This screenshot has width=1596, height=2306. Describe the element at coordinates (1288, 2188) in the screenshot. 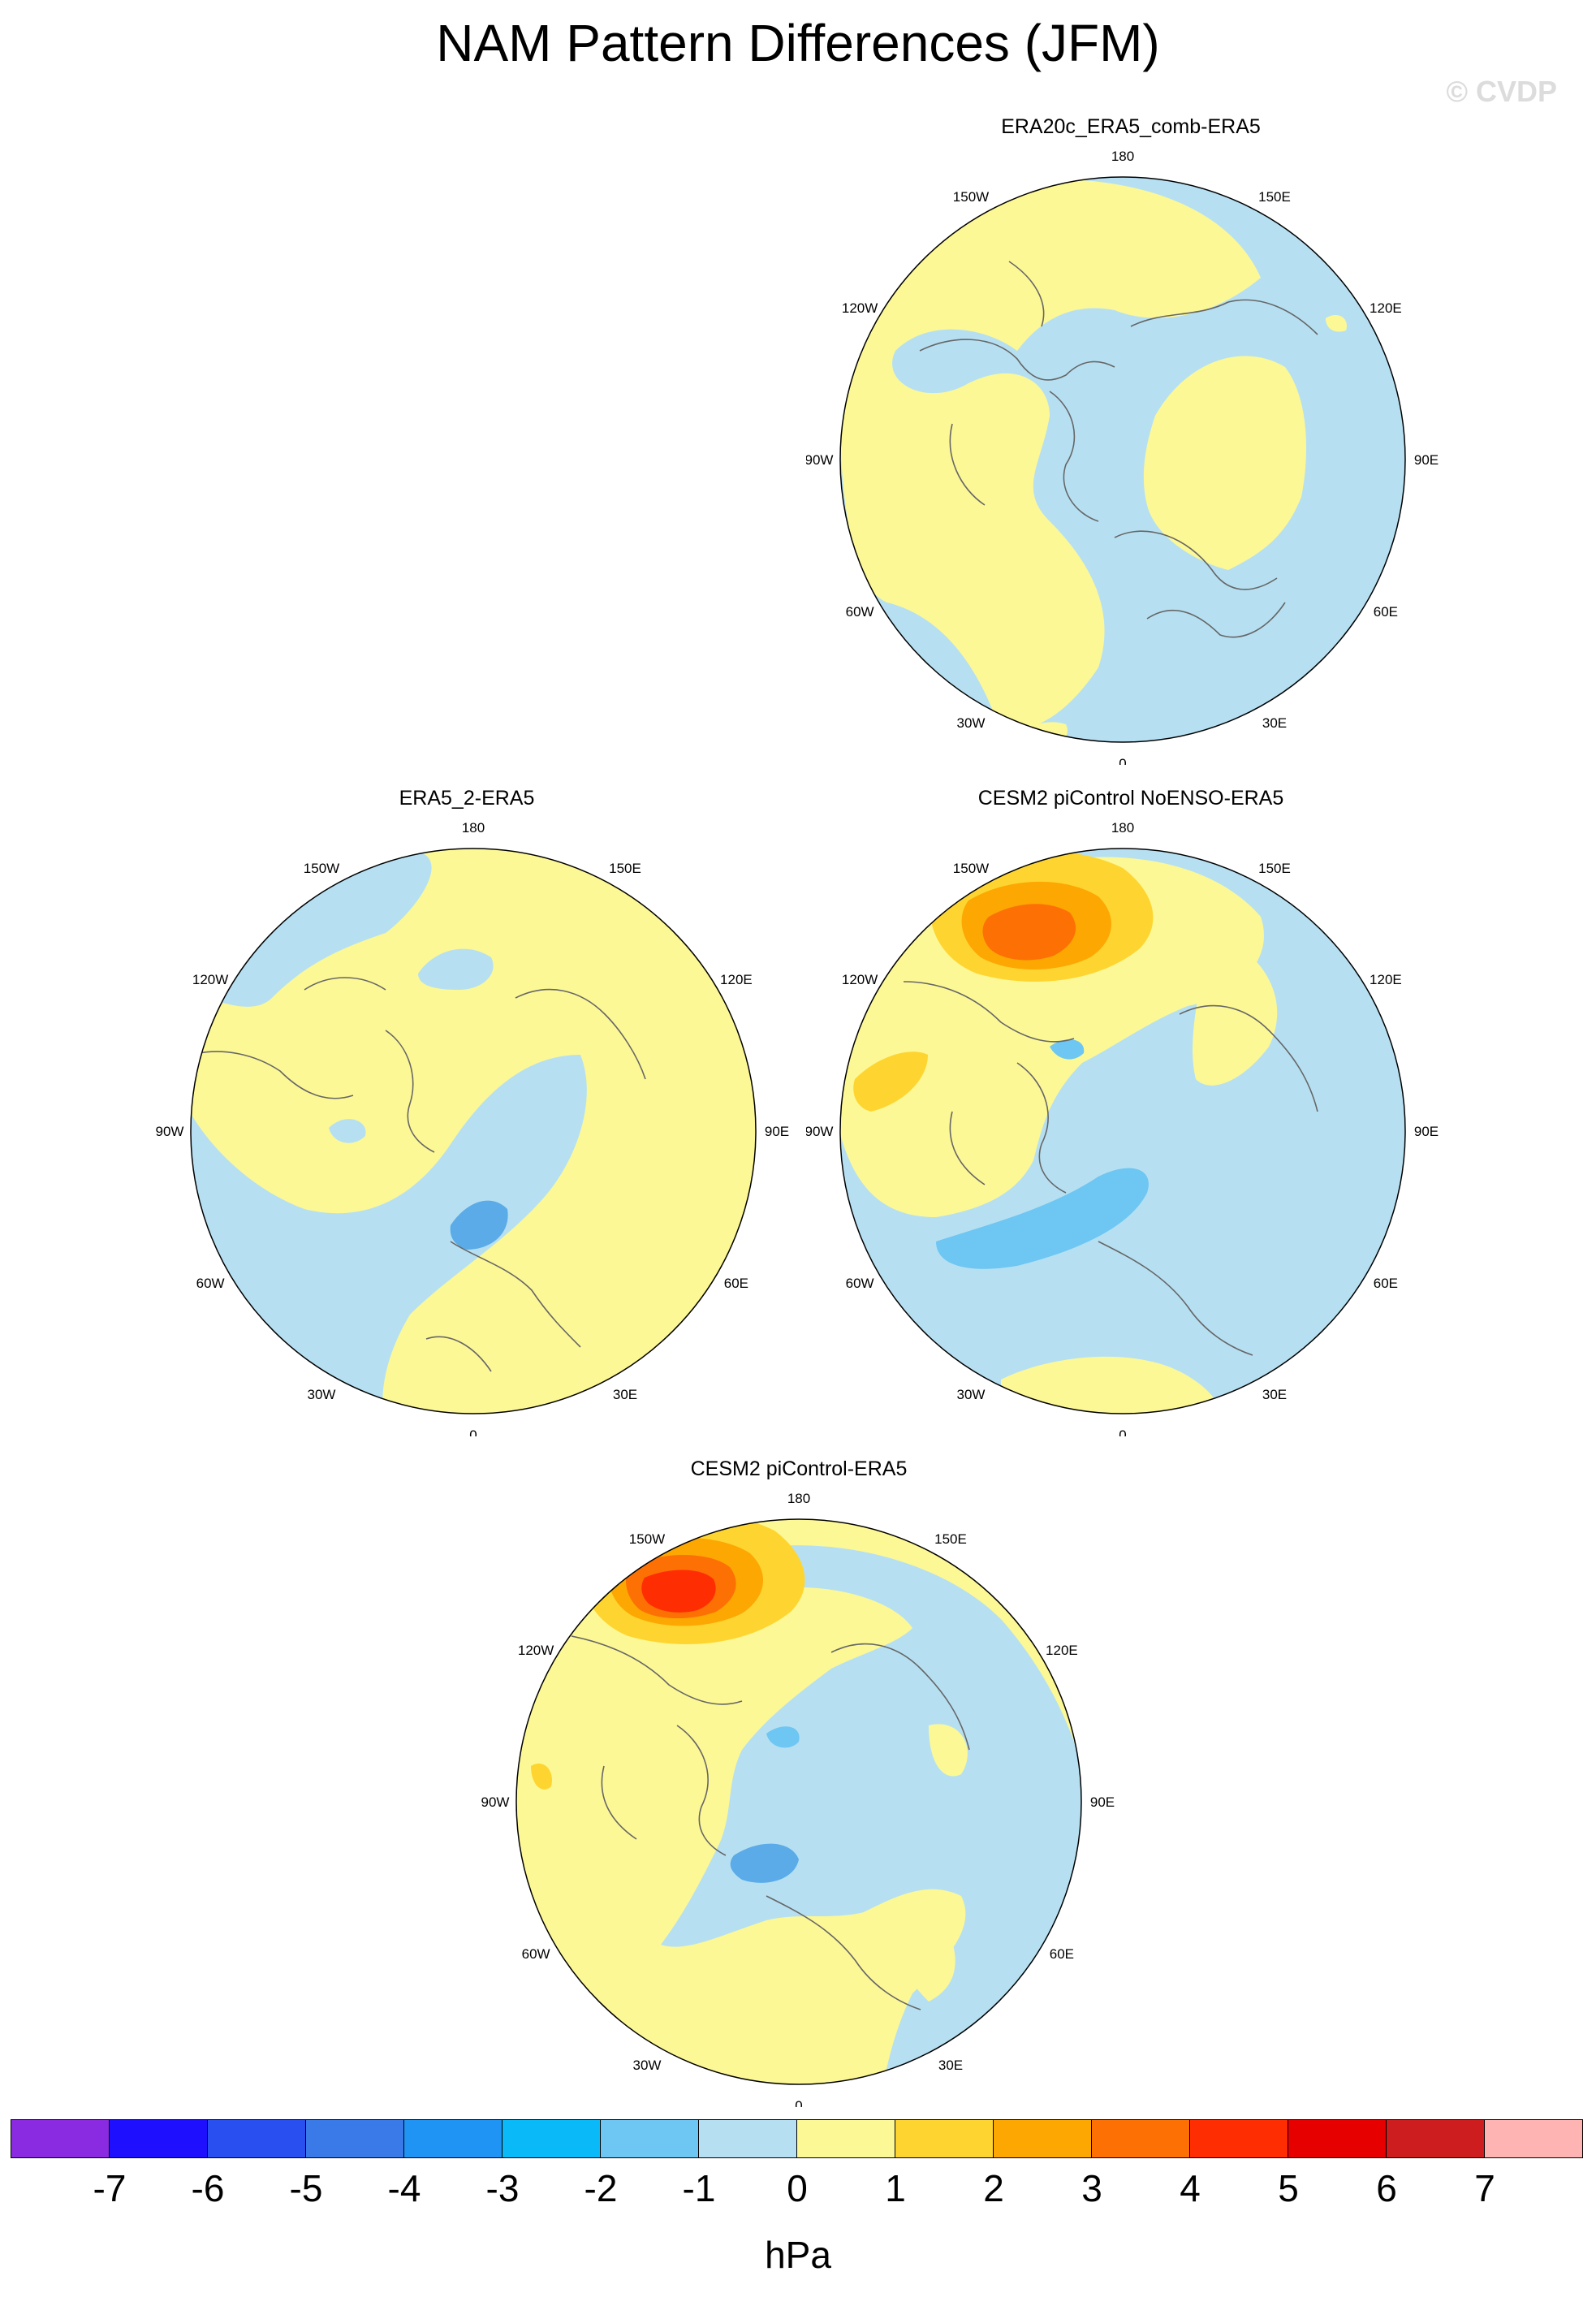

I see `colorbar-tick-label: 5` at that location.